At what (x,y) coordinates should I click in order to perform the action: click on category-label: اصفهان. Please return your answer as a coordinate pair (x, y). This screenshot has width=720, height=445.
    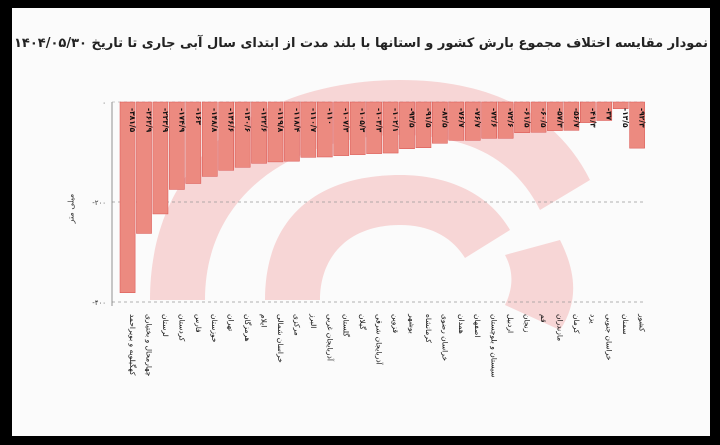
    Looking at the image, I should click on (477, 326).